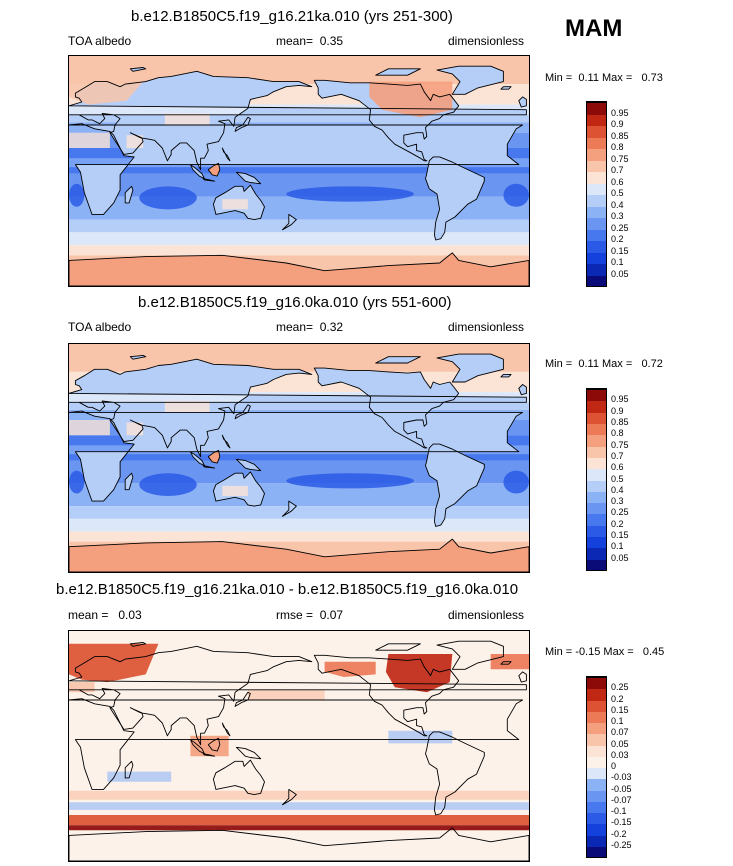 The height and width of the screenshot is (866, 733). What do you see at coordinates (620, 444) in the screenshot?
I see `colorbar-tick-label: 0.75` at bounding box center [620, 444].